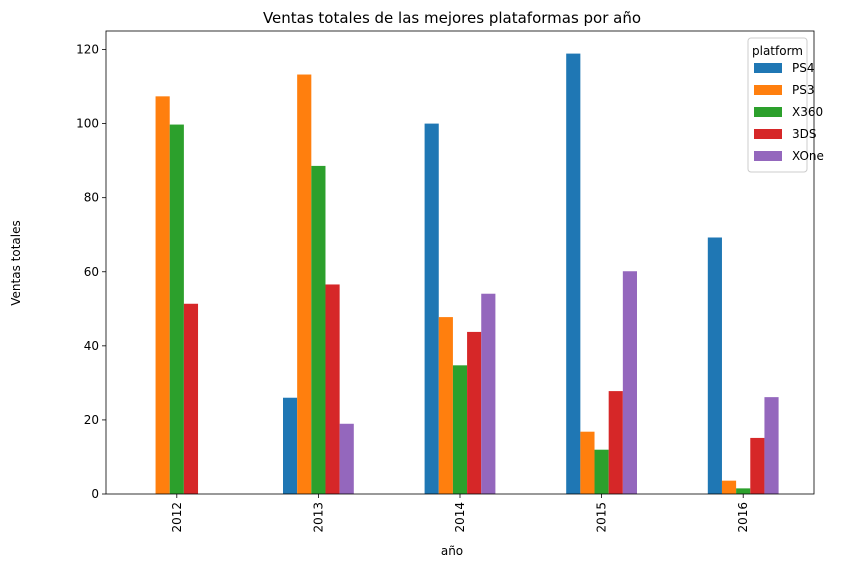  Describe the element at coordinates (87, 124) in the screenshot. I see `y-tick-label: 100` at that location.